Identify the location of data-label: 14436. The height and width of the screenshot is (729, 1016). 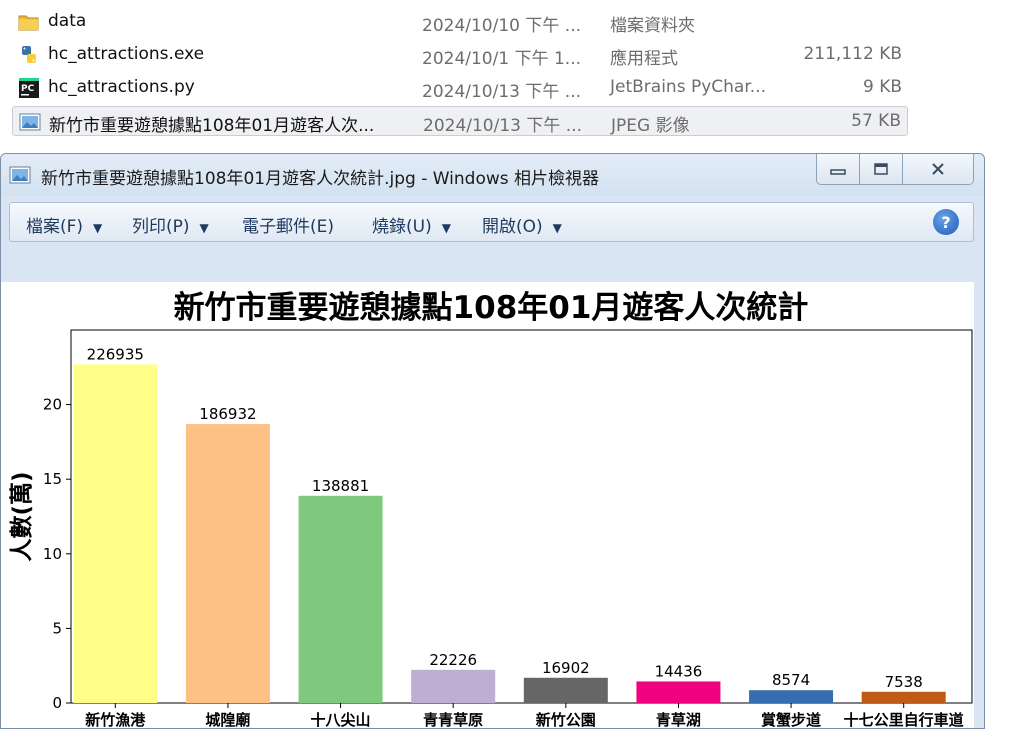
(679, 671).